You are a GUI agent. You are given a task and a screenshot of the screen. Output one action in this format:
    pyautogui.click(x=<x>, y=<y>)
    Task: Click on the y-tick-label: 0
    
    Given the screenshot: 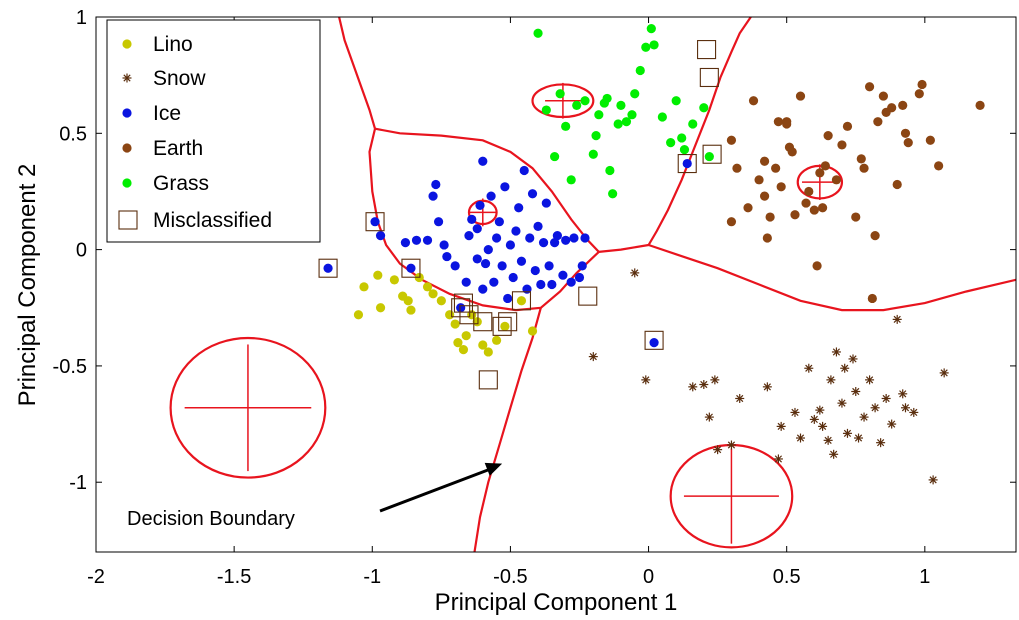 What is the action you would take?
    pyautogui.click(x=81, y=251)
    